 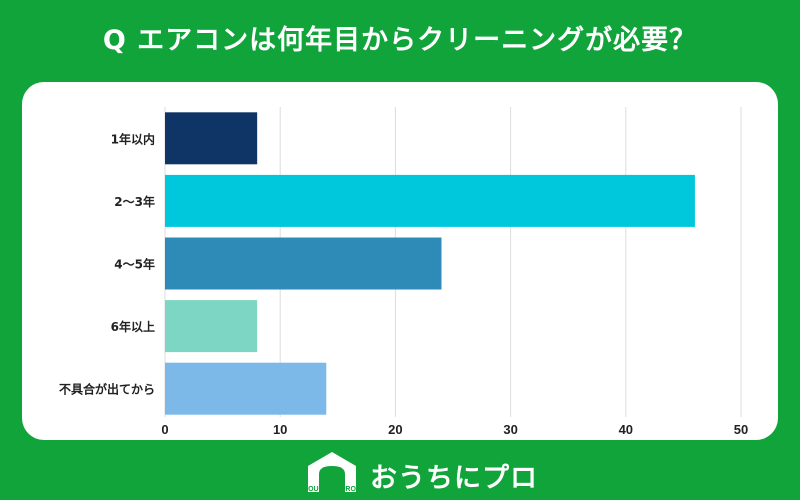 I want to click on category-label: 2～3年, so click(x=134, y=201).